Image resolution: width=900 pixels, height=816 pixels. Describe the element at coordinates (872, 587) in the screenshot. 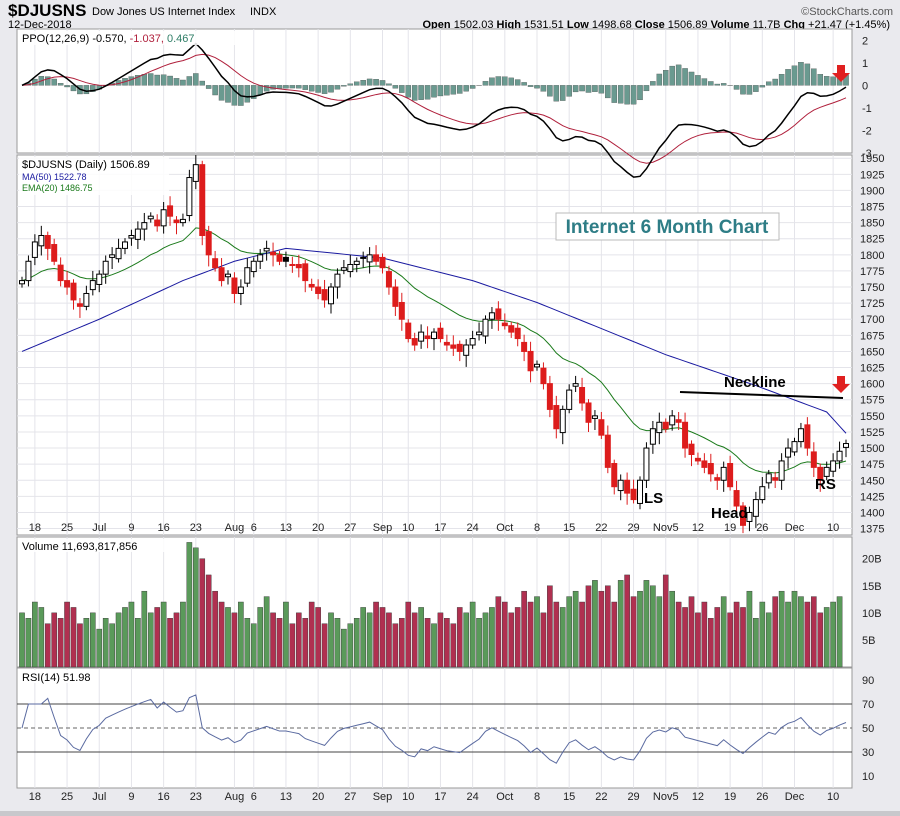

I see `volume-tick-label: 15B` at that location.